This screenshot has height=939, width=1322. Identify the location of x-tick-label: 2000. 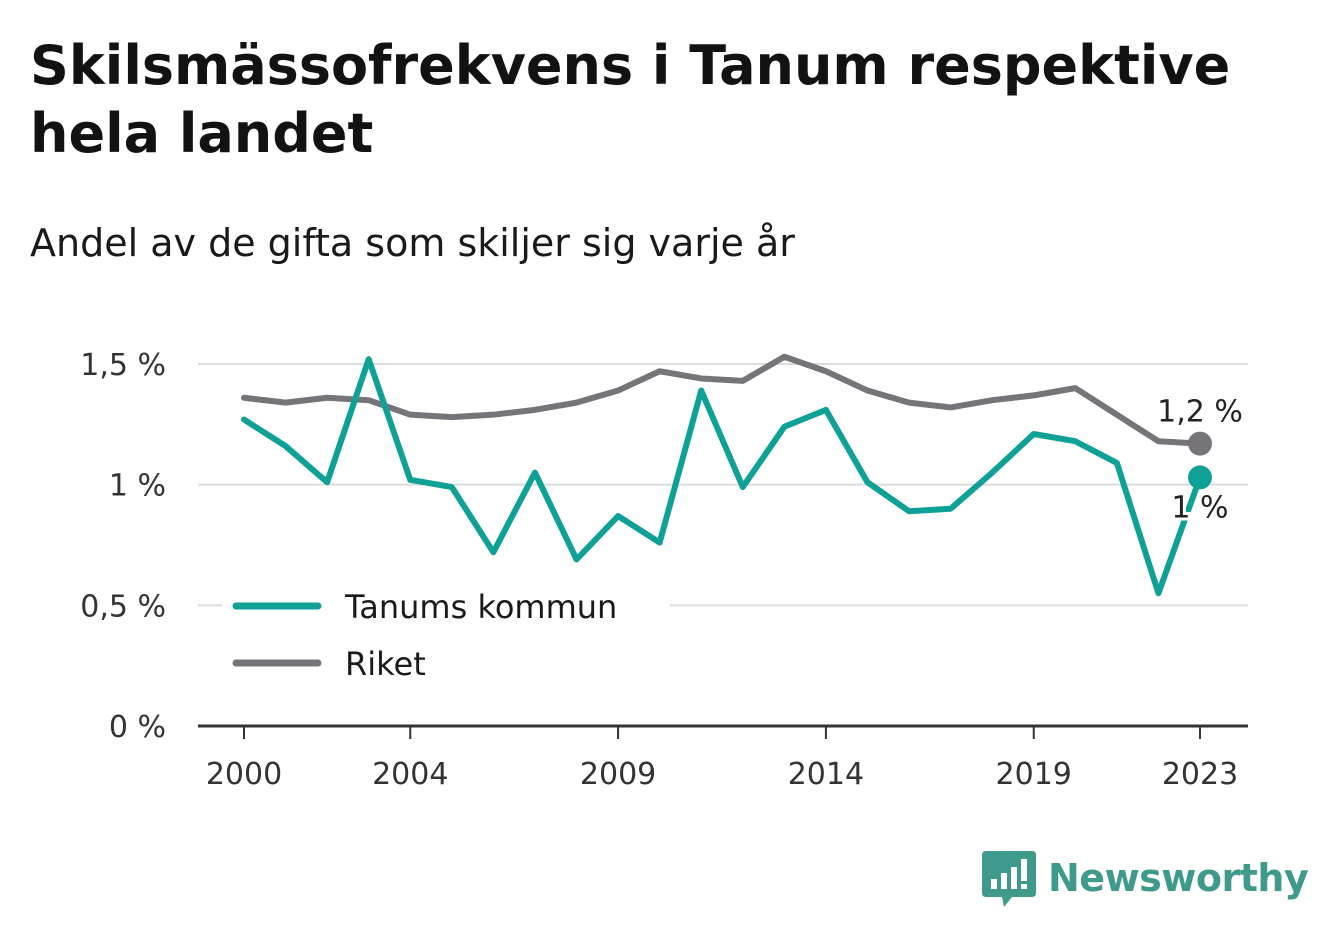
(244, 774).